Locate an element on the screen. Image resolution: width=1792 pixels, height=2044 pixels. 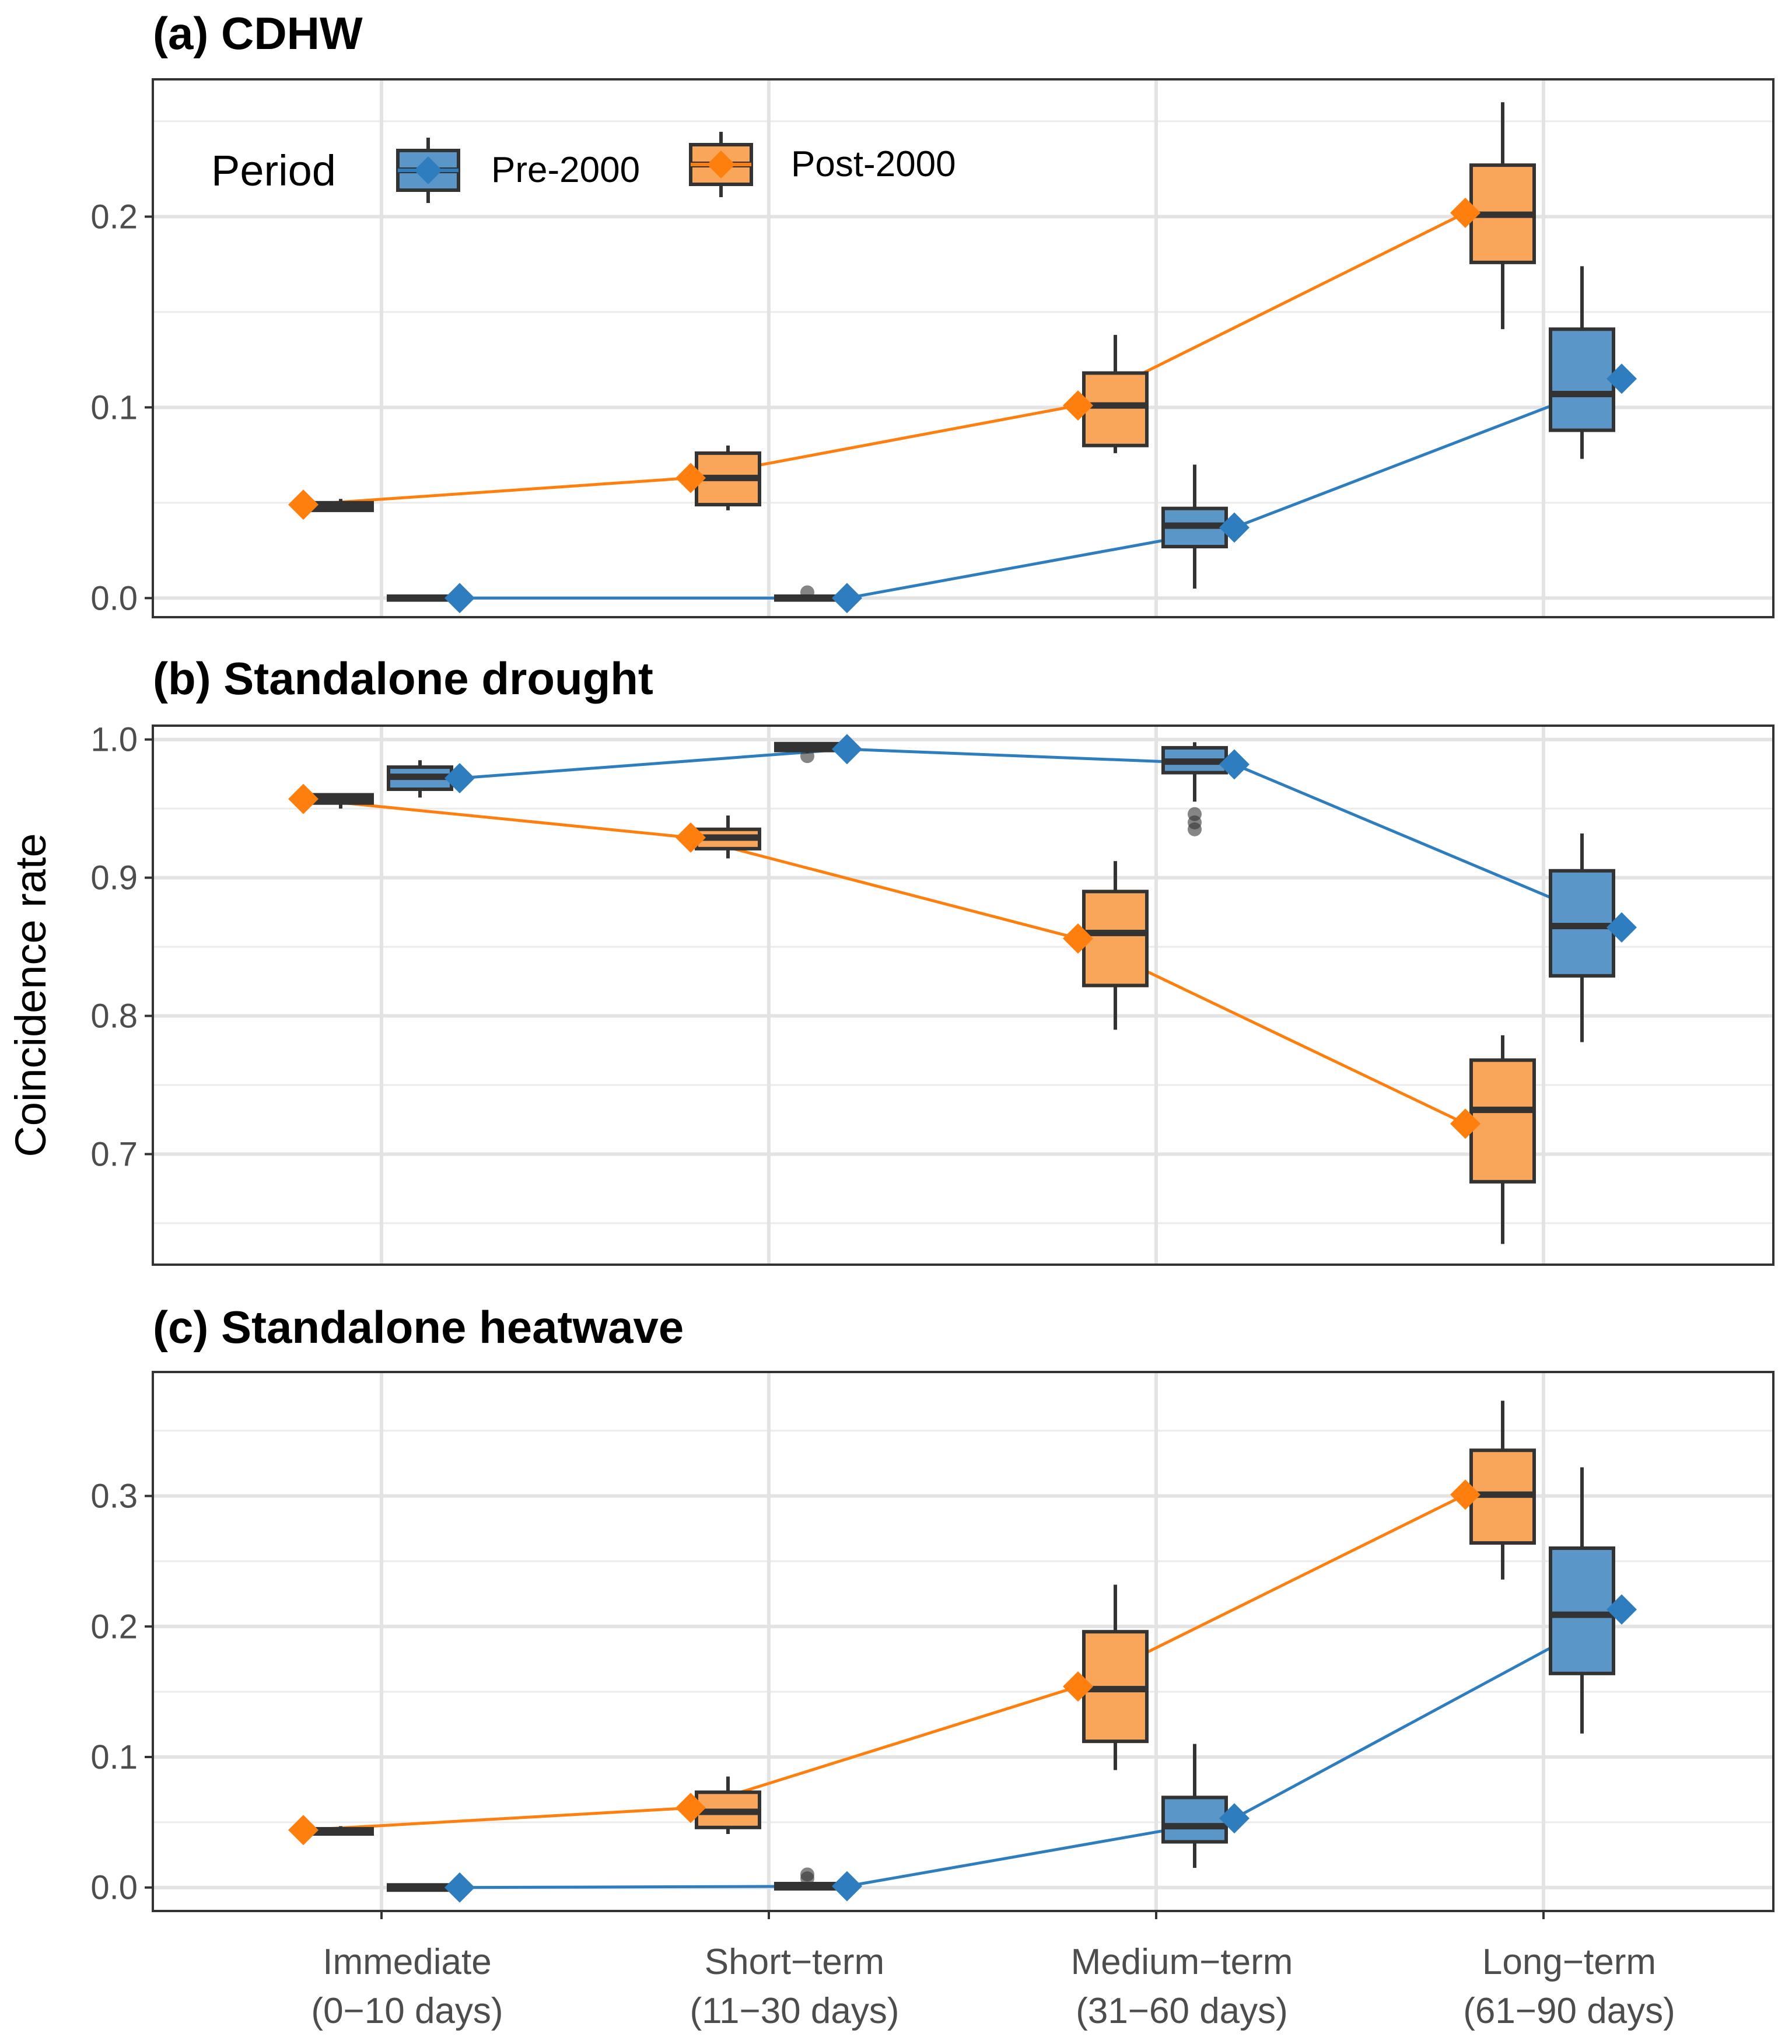
legend-label: Post-2000 is located at coordinates (873, 164).